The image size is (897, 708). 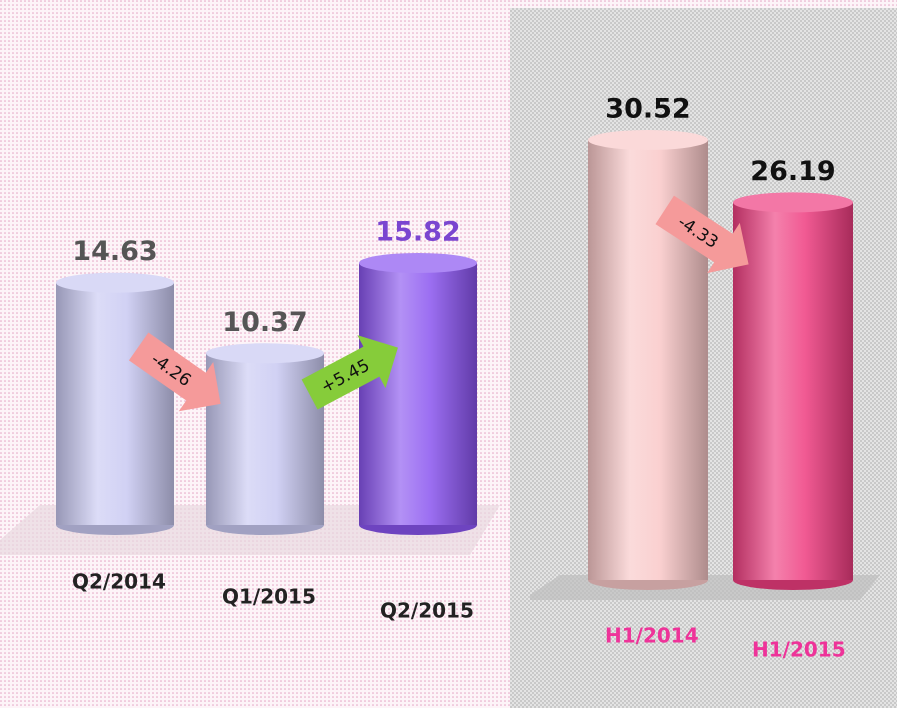 What do you see at coordinates (652, 636) in the screenshot?
I see `category-label: H1/2014` at bounding box center [652, 636].